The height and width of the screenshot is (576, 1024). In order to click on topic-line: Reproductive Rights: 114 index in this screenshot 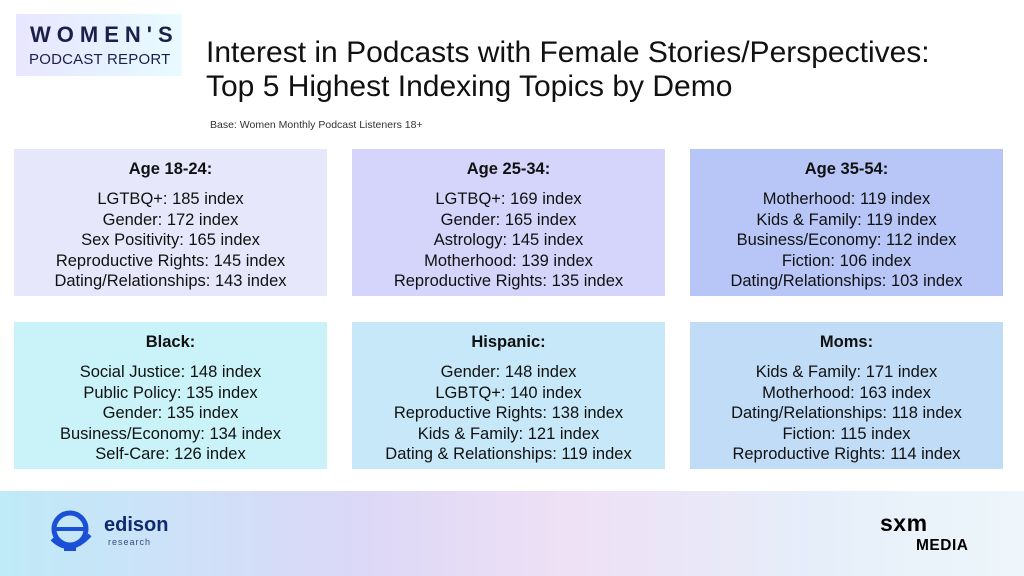, I will do `click(846, 454)`.